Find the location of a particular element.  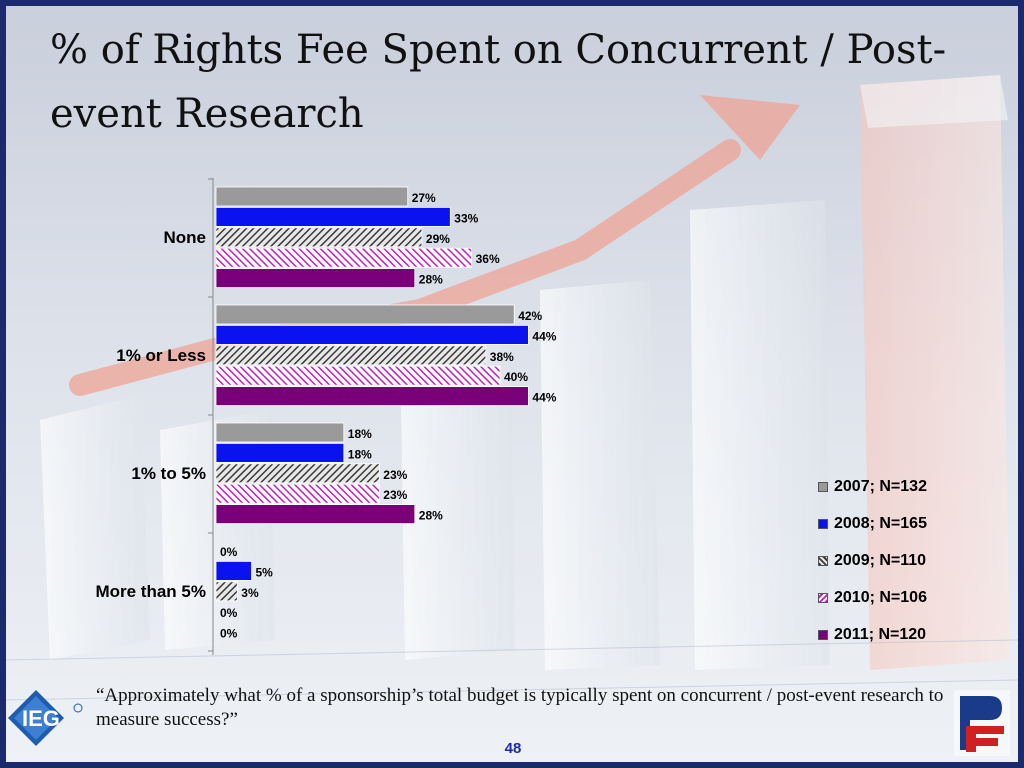

category-label: 1% or Less is located at coordinates (161, 355).